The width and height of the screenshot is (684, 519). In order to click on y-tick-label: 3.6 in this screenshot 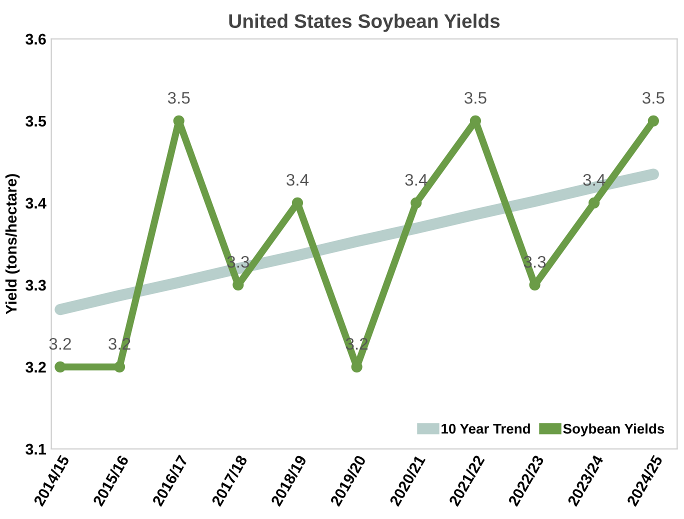, I will do `click(36, 39)`.